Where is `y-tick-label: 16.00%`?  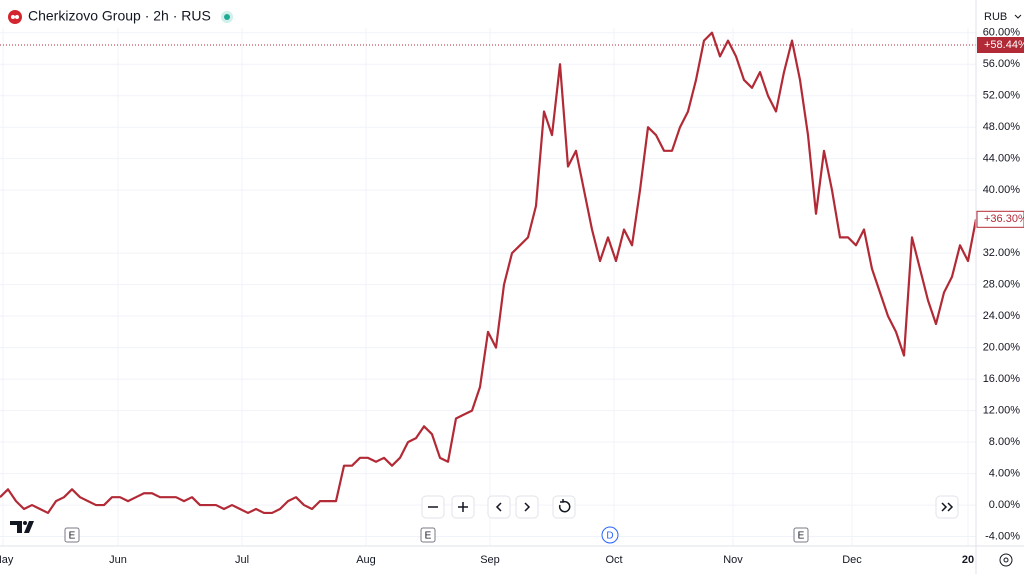
y-tick-label: 16.00% is located at coordinates (1002, 379).